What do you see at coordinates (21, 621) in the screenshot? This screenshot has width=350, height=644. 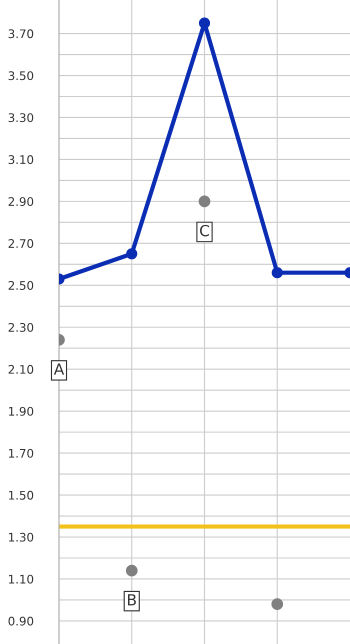 I see `y-tick-label: 0.90` at bounding box center [21, 621].